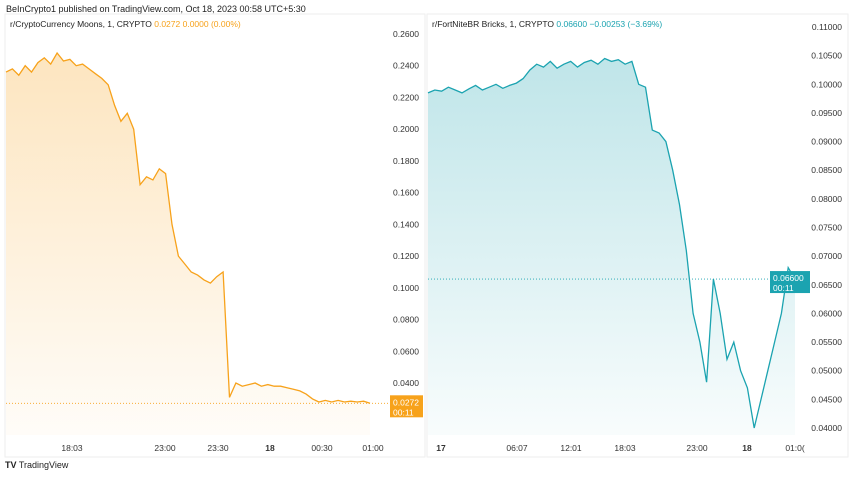 The image size is (850, 477). I want to click on x-tick-label: 06:07, so click(517, 448).